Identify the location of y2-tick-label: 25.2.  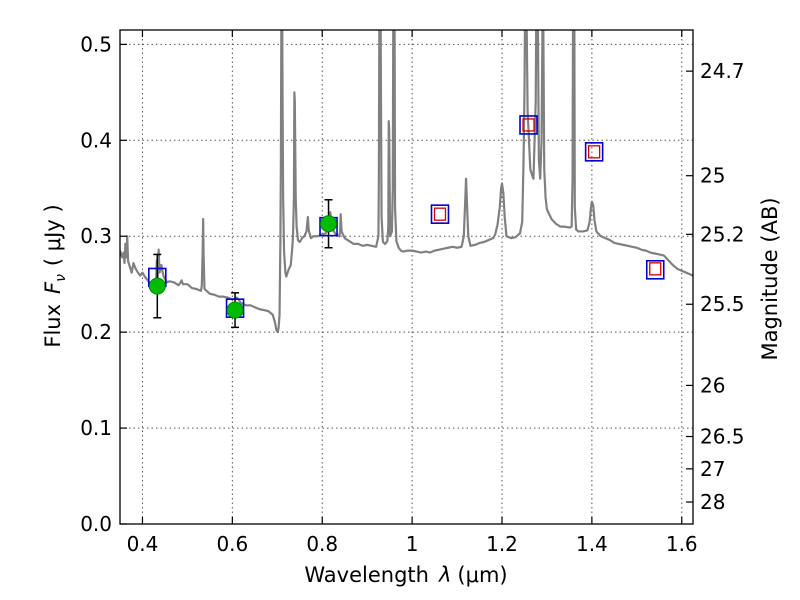
(722, 234).